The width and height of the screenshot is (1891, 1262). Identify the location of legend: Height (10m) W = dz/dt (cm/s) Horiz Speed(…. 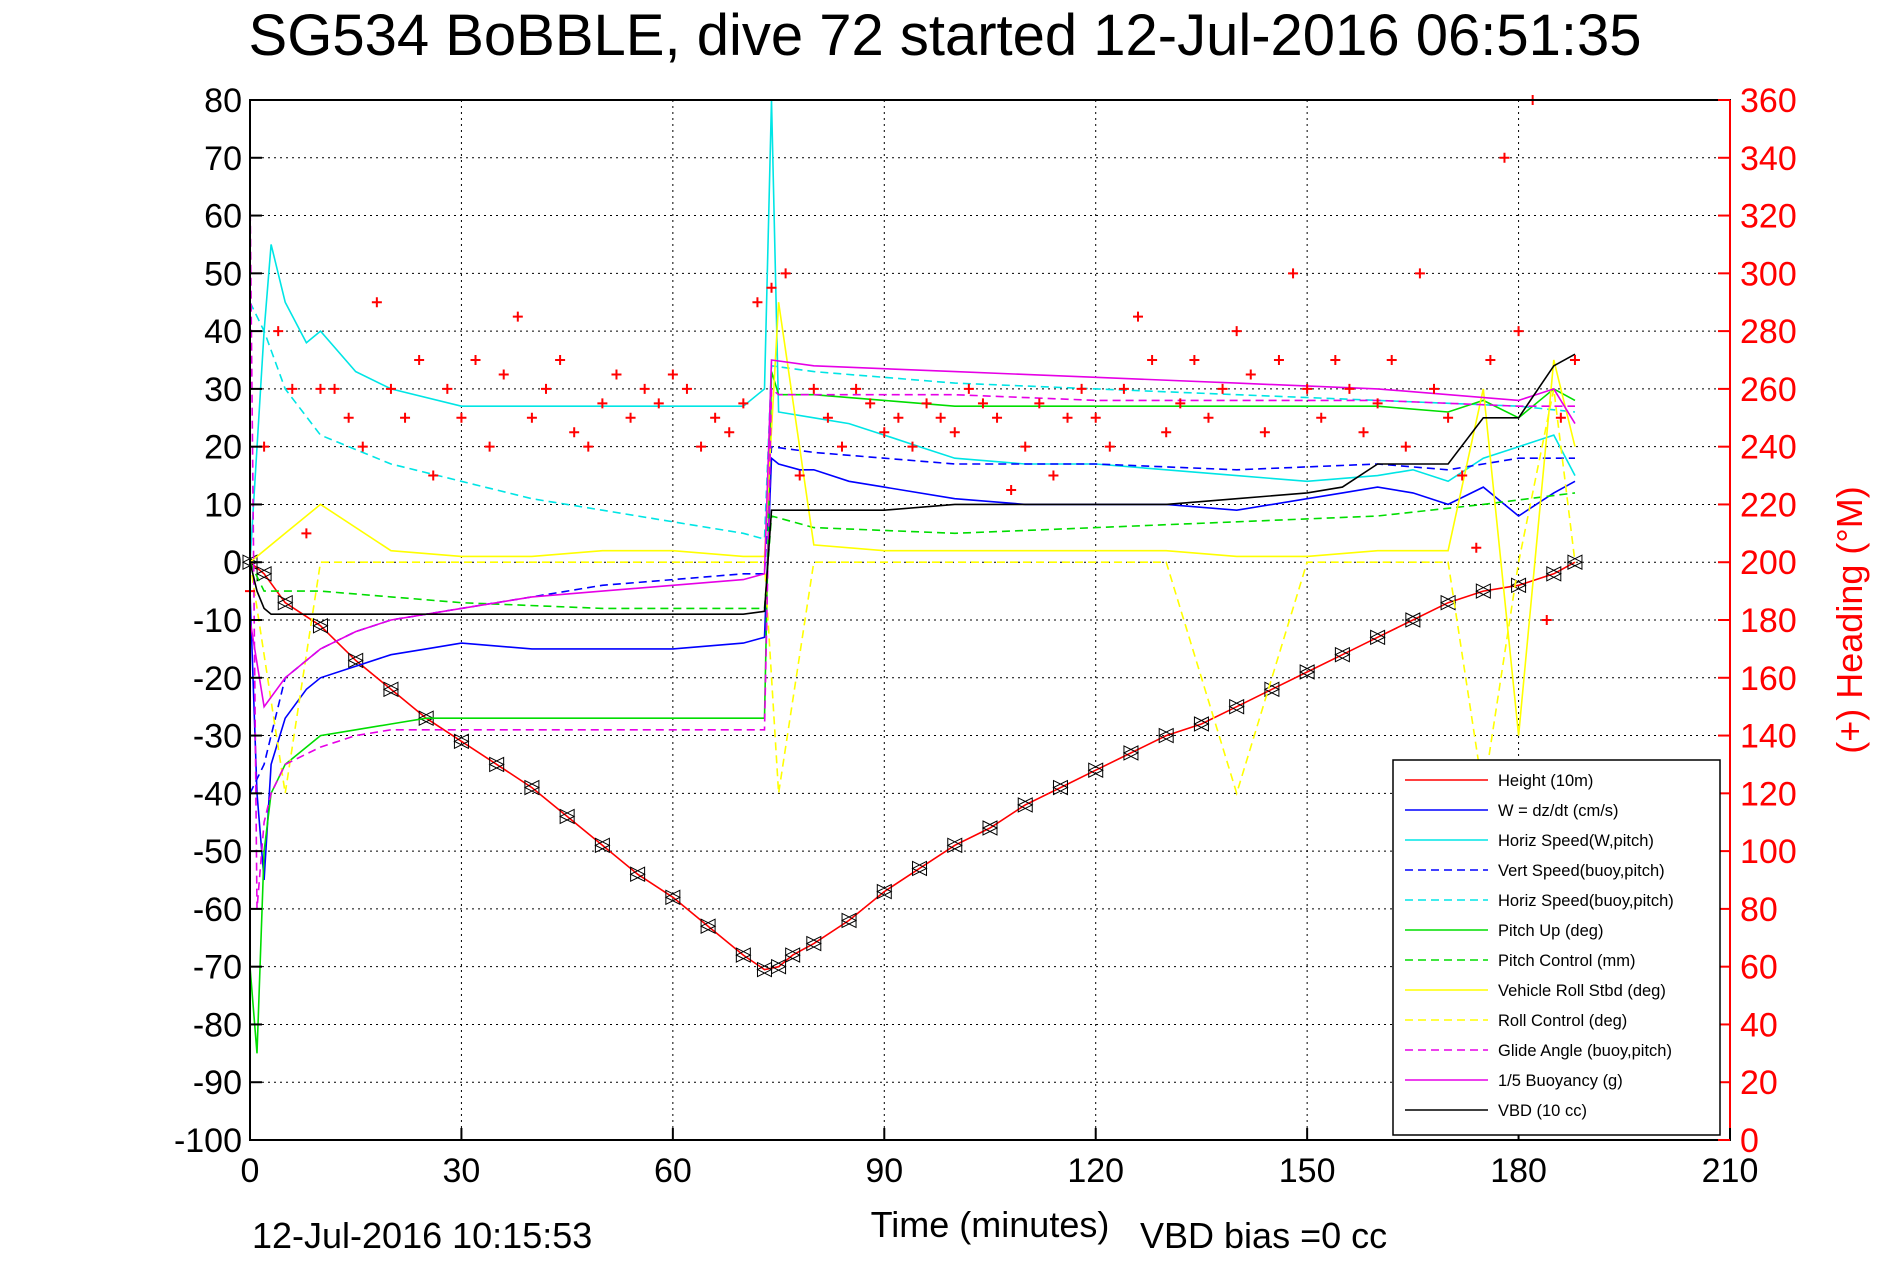
(1556, 947).